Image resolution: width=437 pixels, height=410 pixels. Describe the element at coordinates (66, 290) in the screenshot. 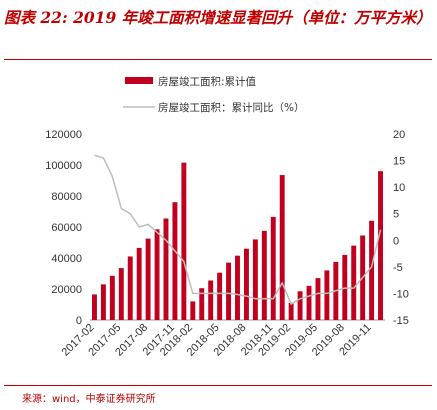

I see `y-left-tick-label: 20000` at that location.